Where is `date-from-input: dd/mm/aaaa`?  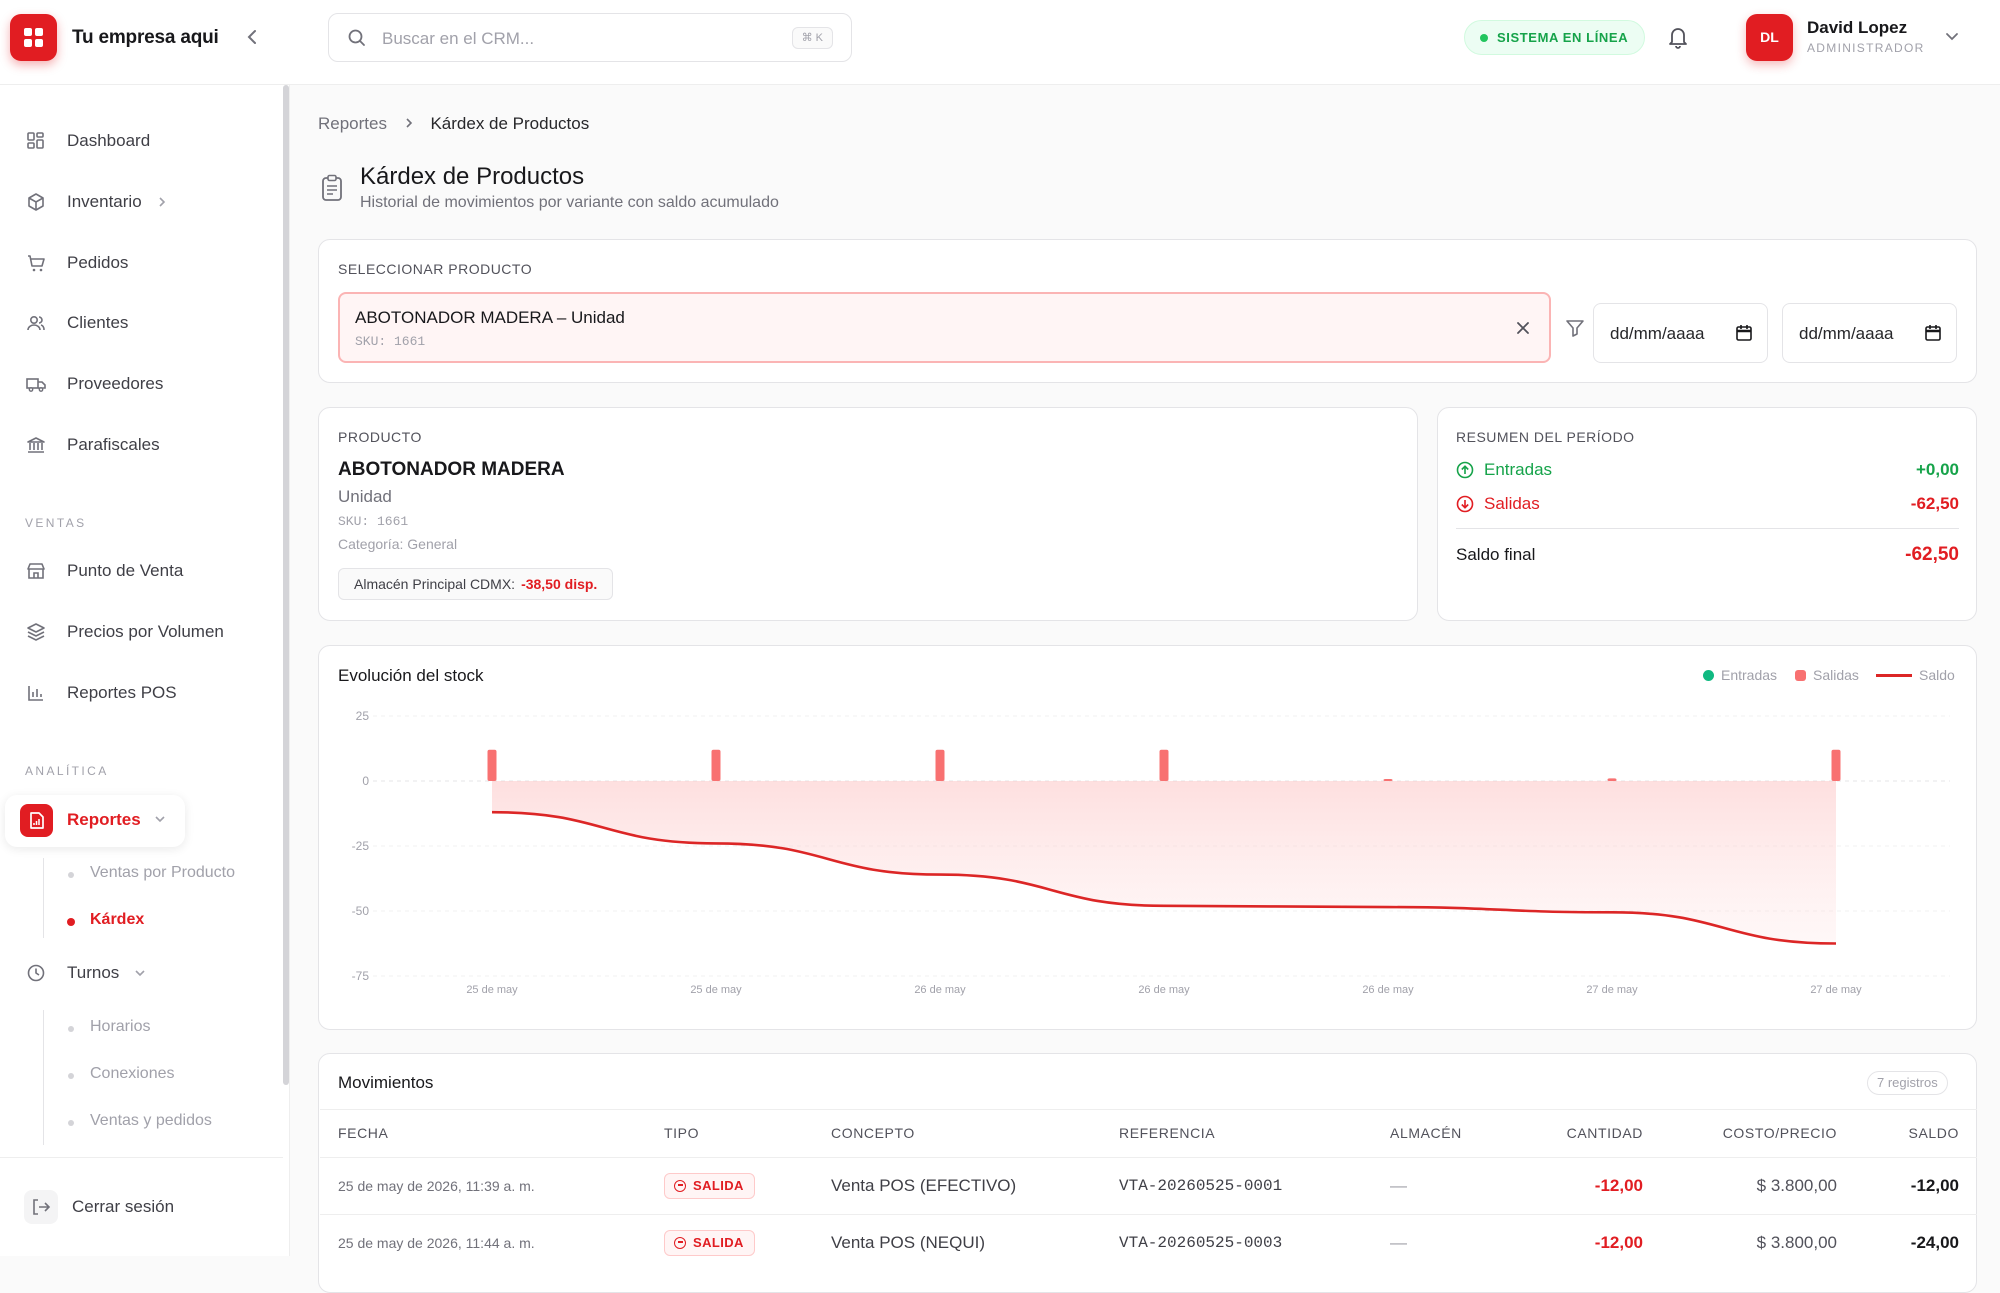
date-from-input: dd/mm/aaaa is located at coordinates (1680, 333).